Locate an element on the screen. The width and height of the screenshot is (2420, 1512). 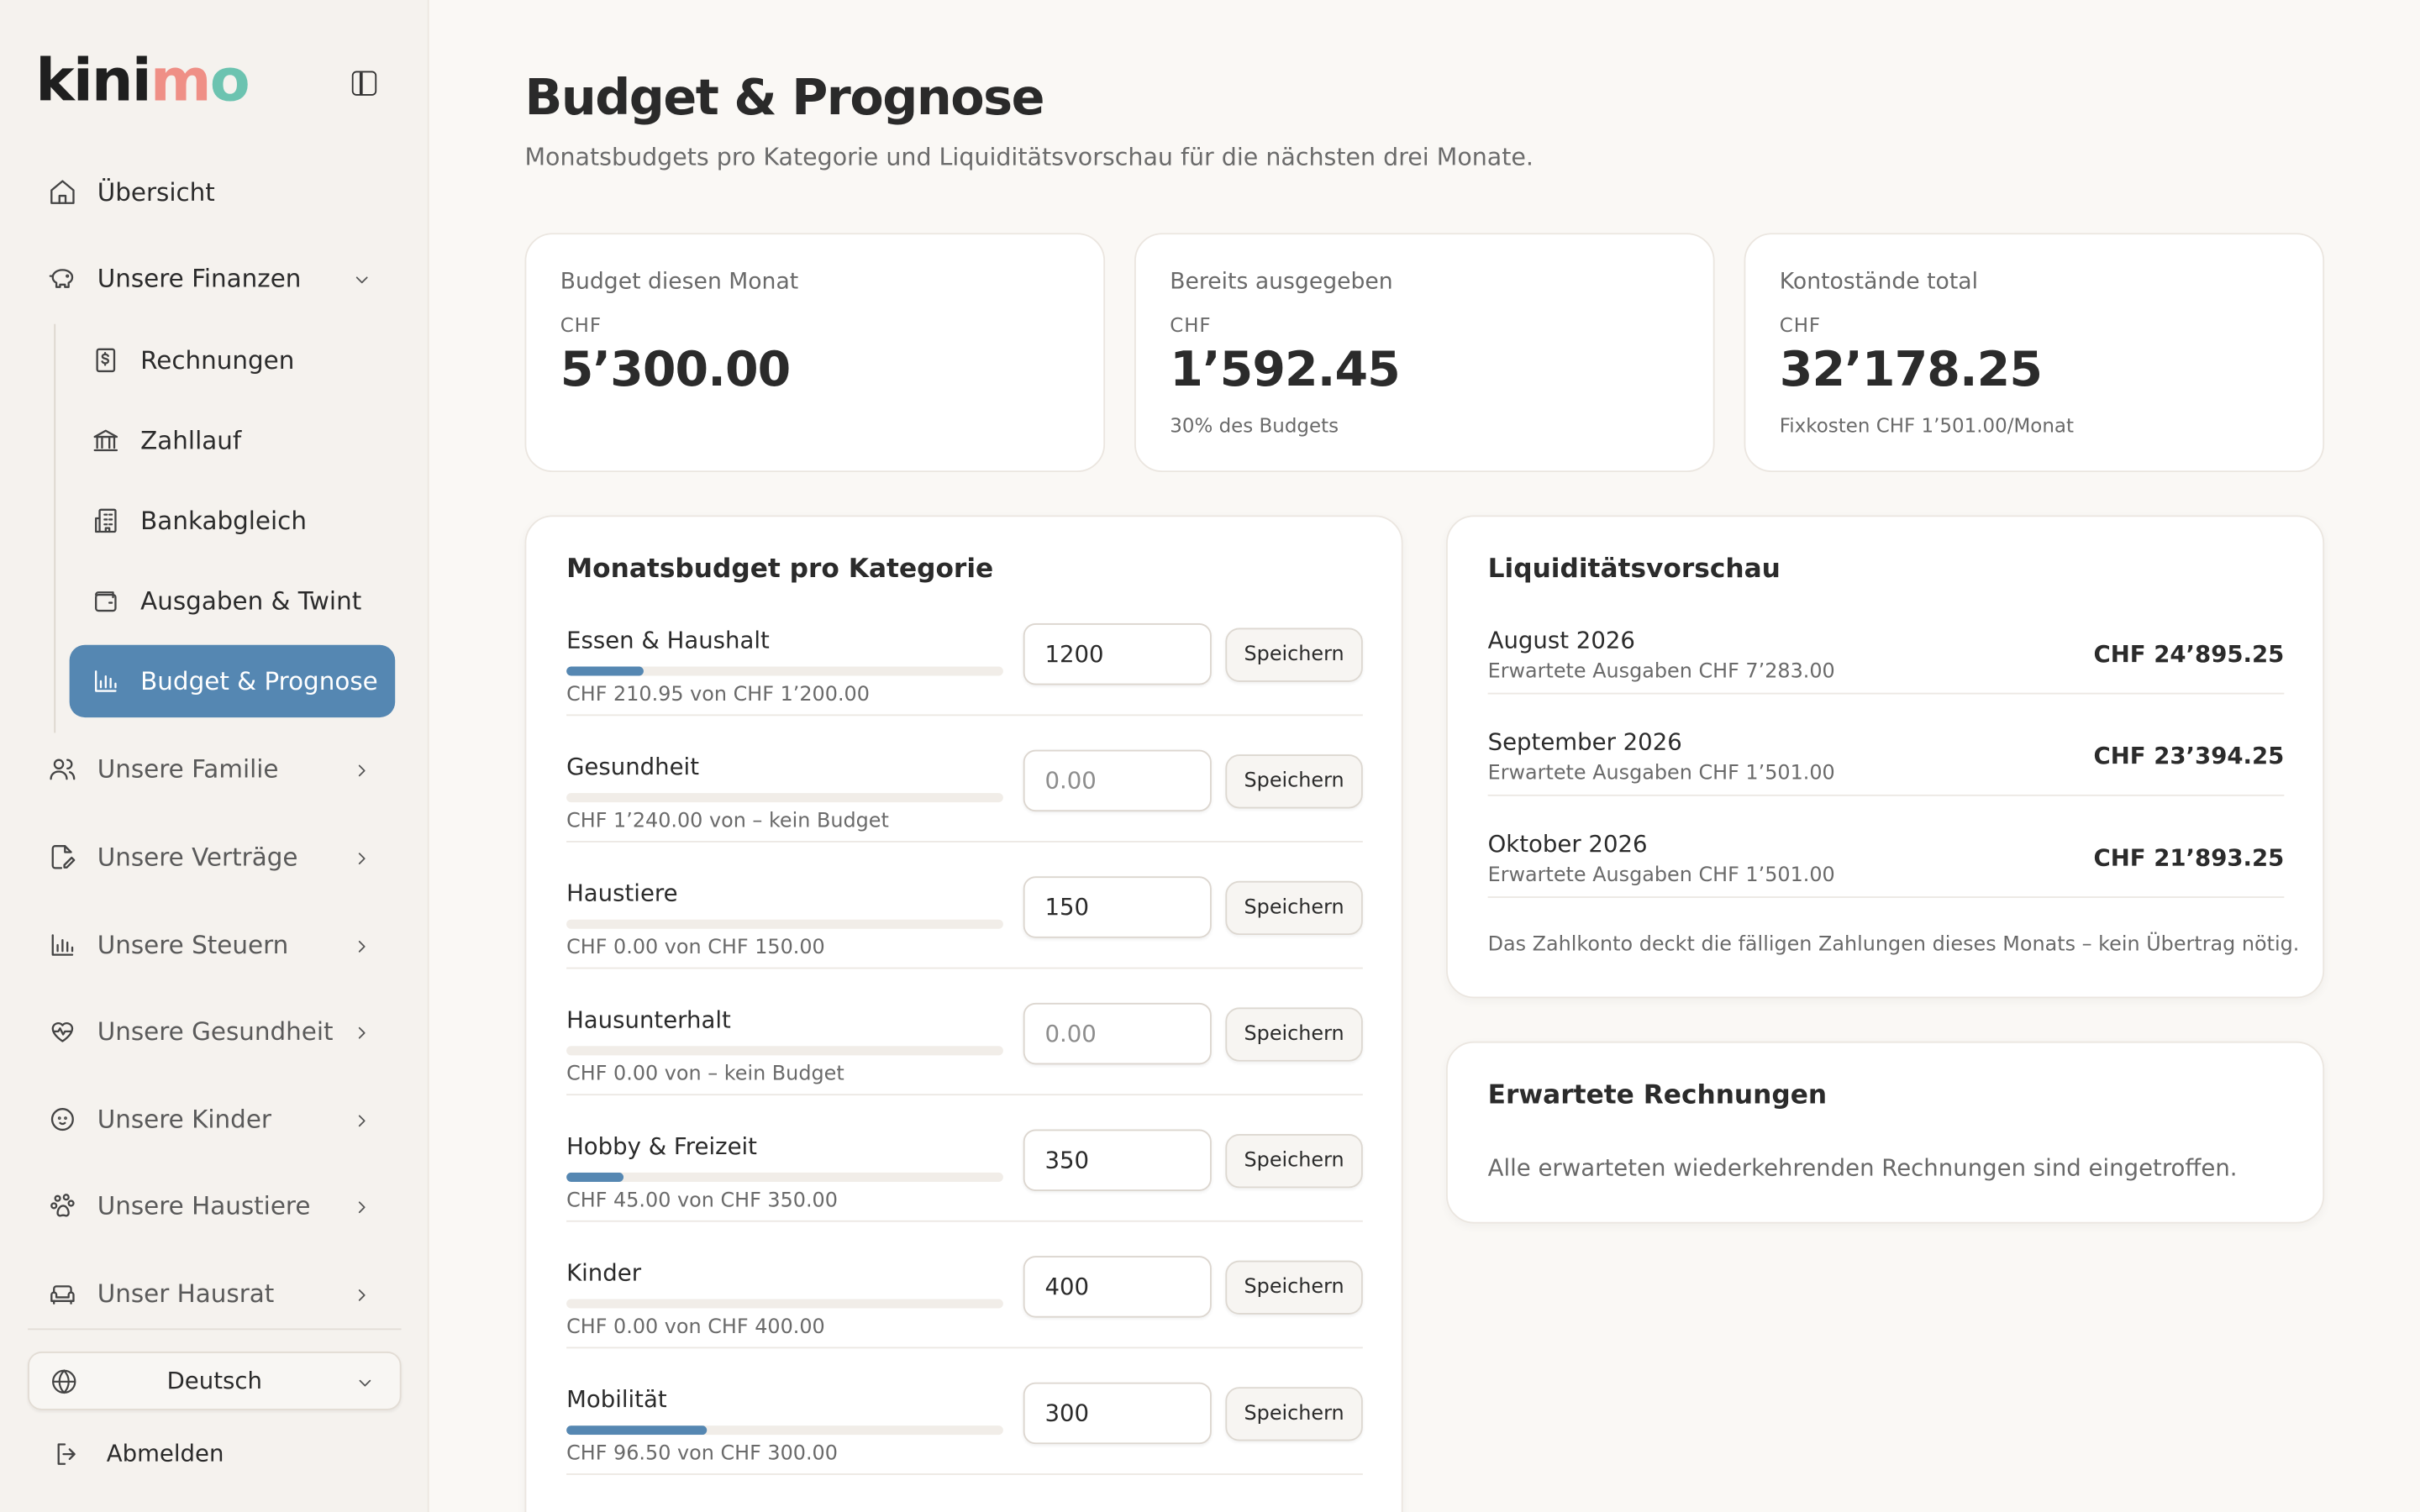
sidebar-item-bills: Rechnungen is located at coordinates (242, 359).